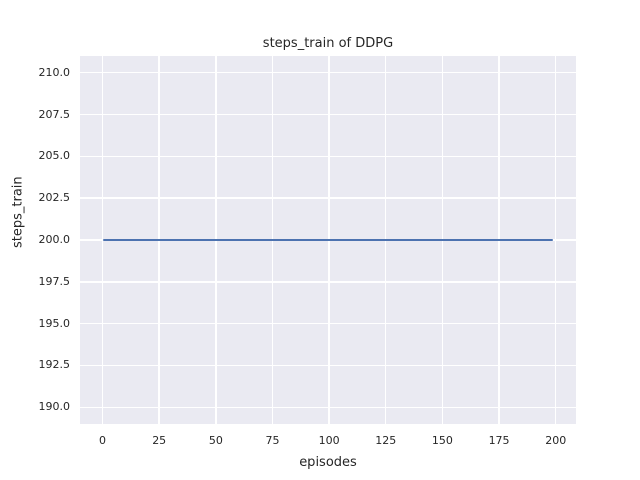 The width and height of the screenshot is (640, 480). Describe the element at coordinates (499, 440) in the screenshot. I see `x-tick-label: 175` at that location.